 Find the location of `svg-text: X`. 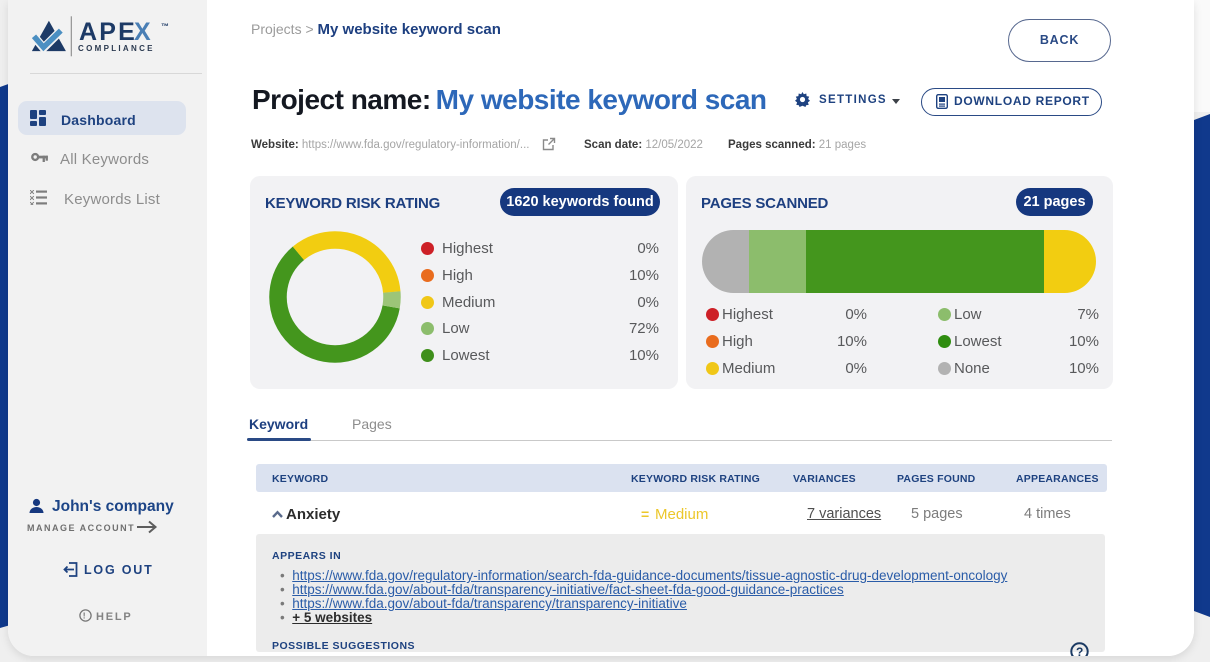

svg-text: X is located at coordinates (142, 32).